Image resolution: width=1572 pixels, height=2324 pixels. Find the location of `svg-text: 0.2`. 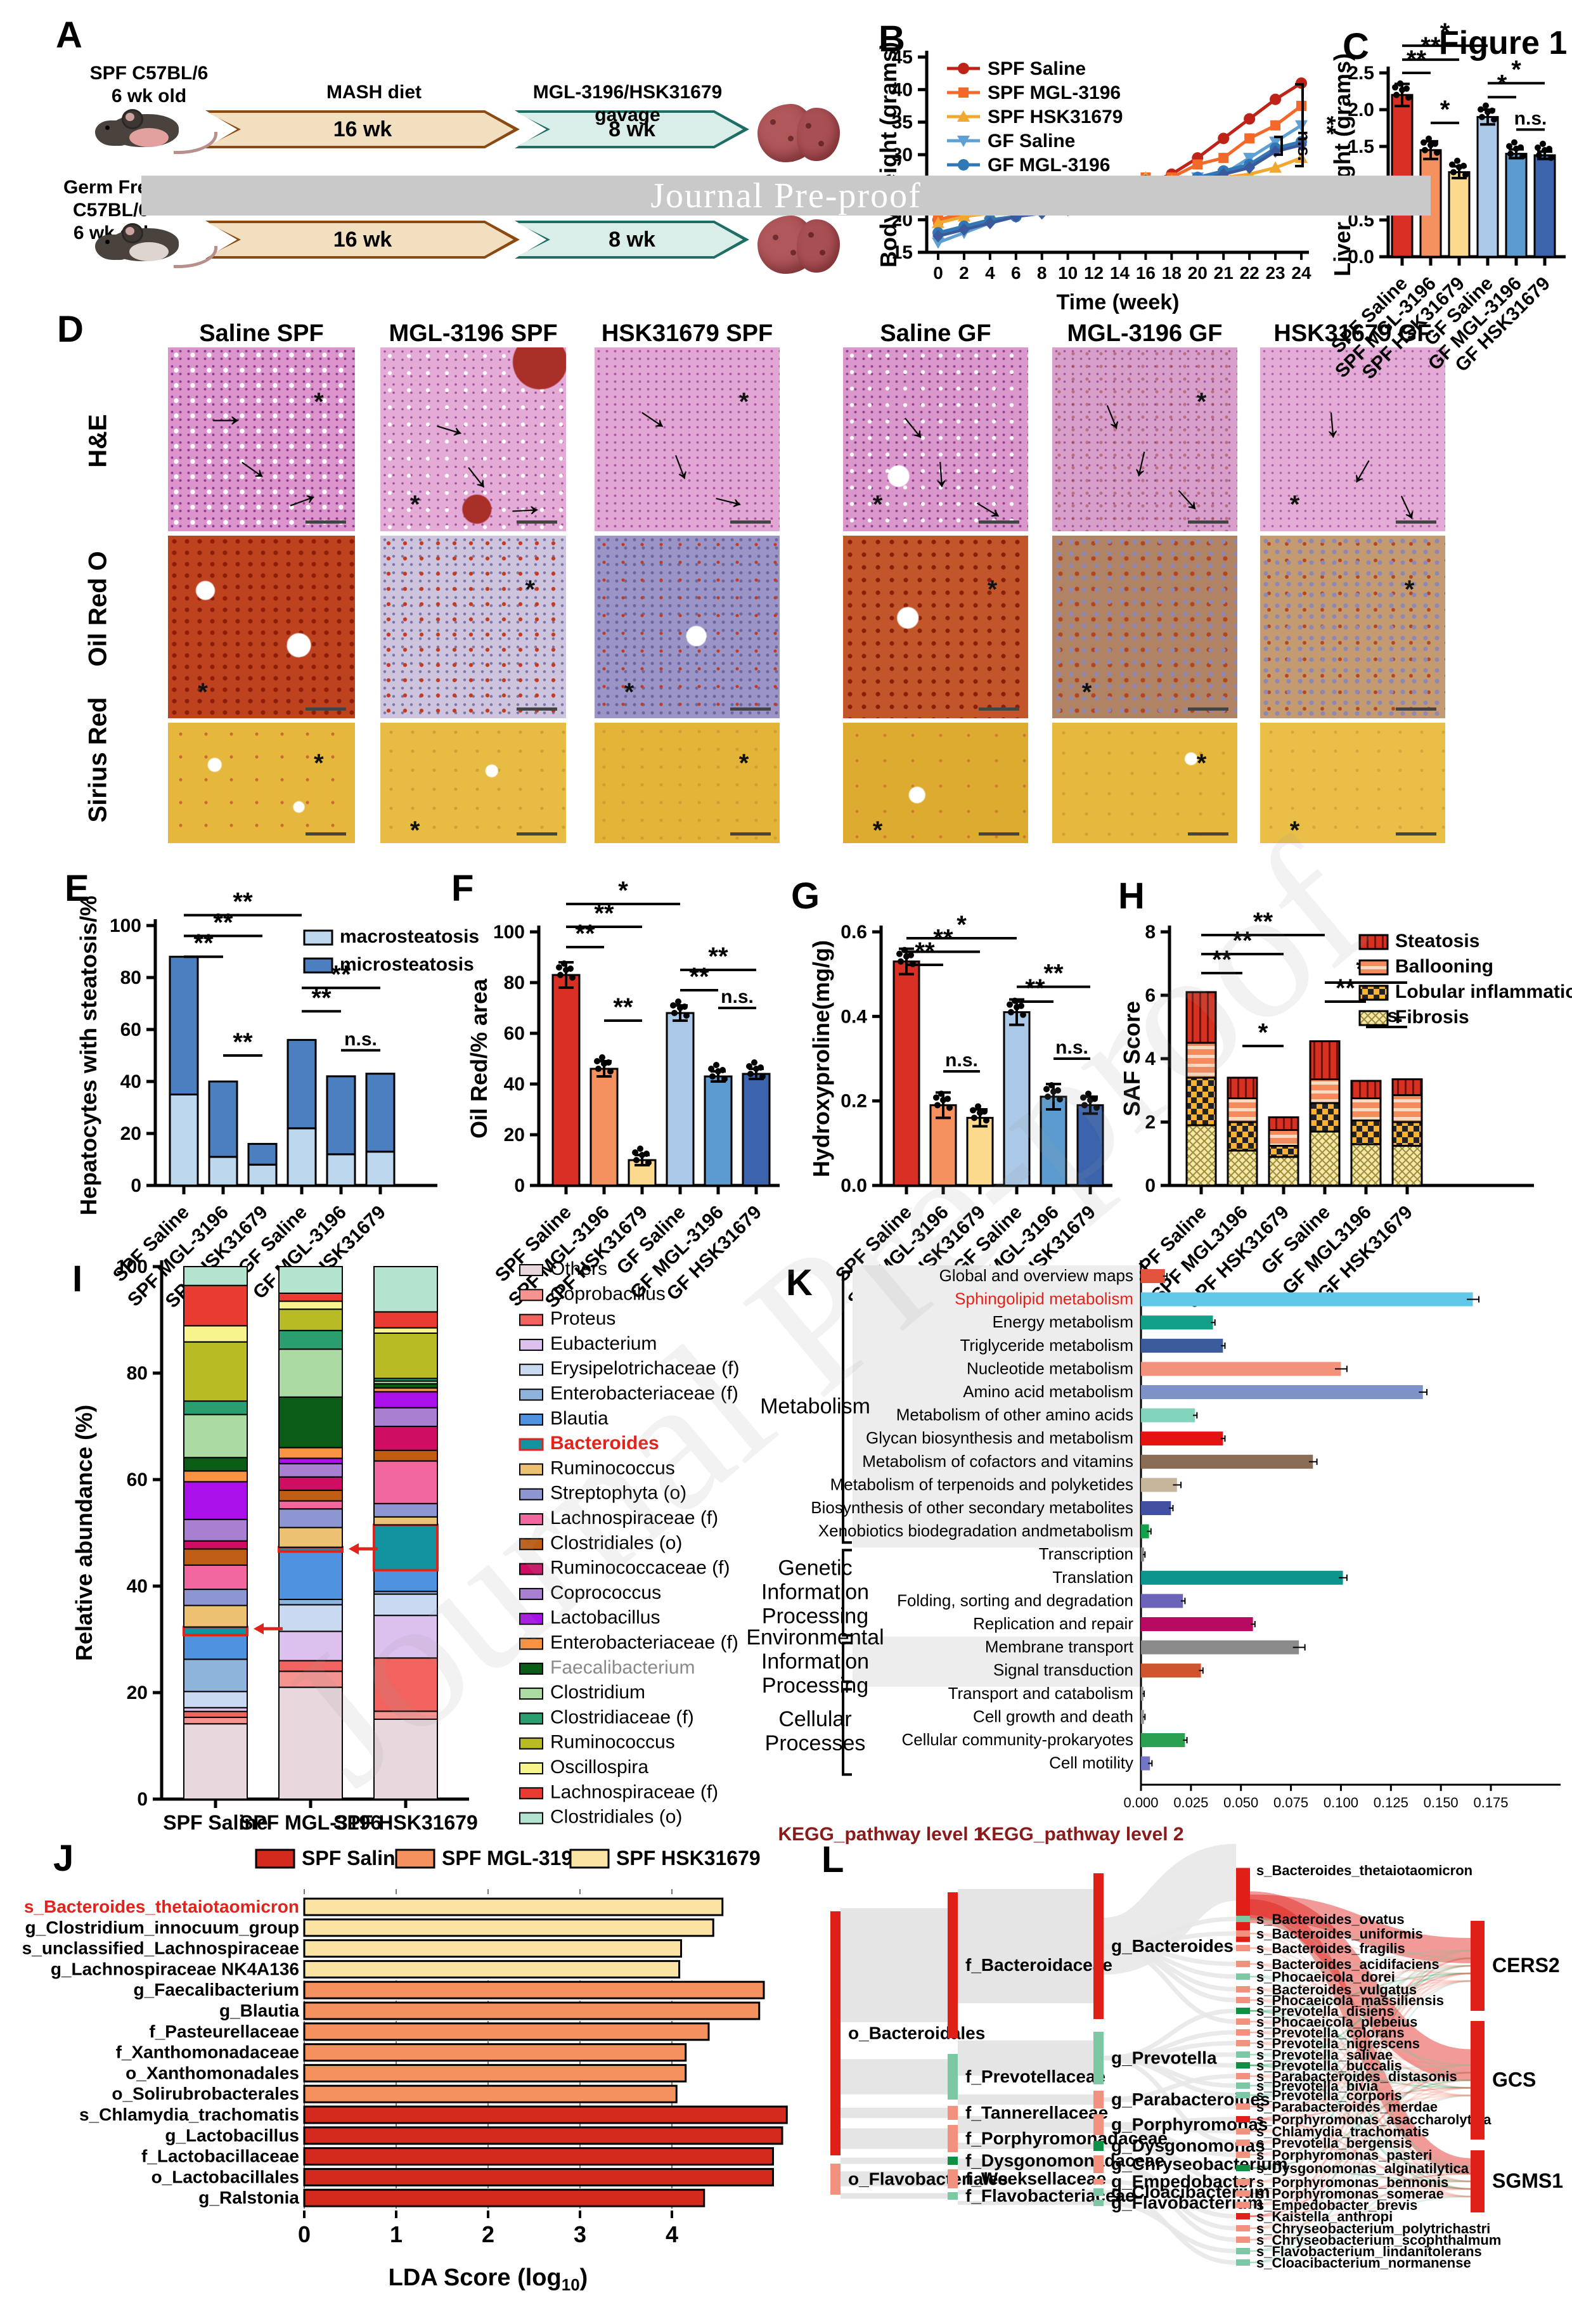

svg-text: 0.2 is located at coordinates (854, 1102).